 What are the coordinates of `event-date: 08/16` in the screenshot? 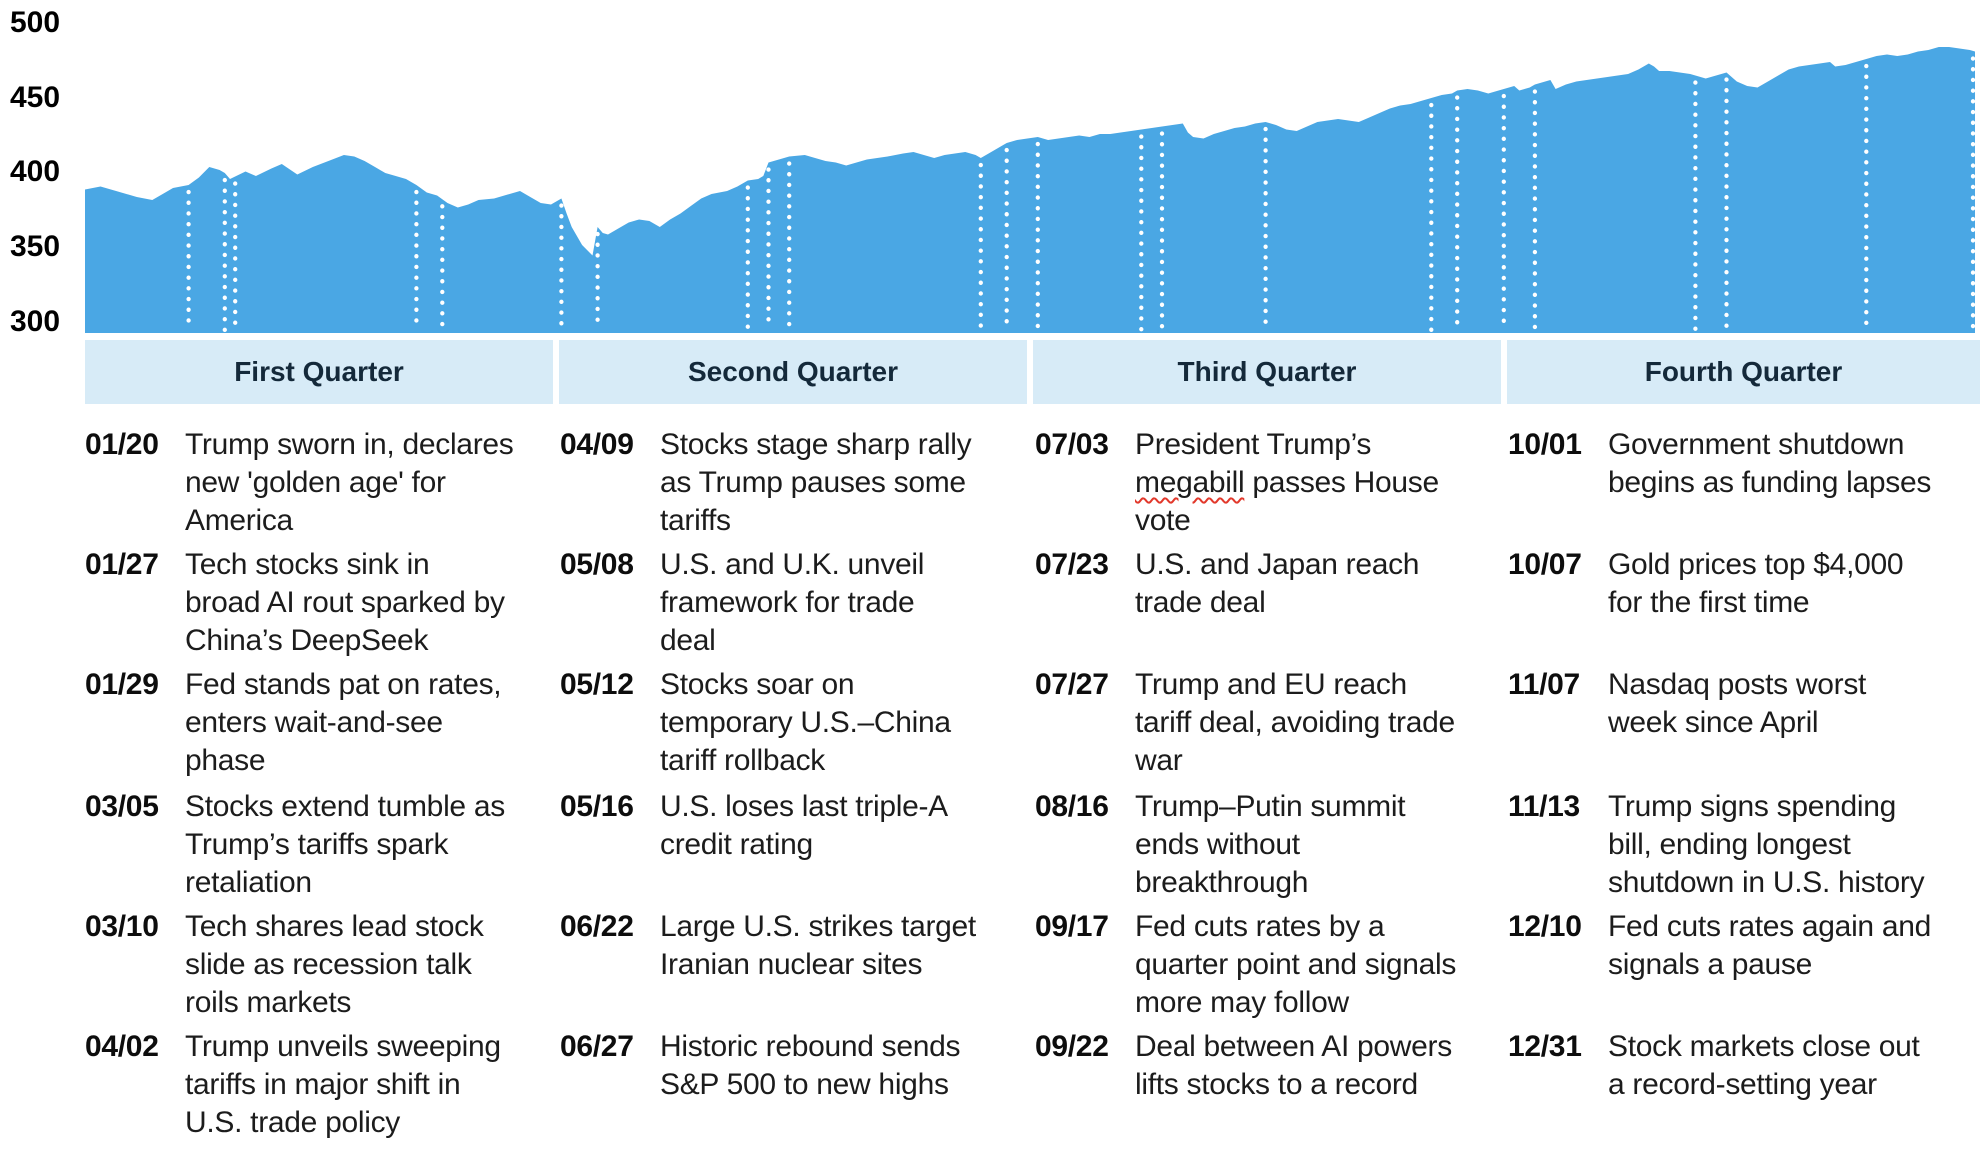 It's located at (1072, 806).